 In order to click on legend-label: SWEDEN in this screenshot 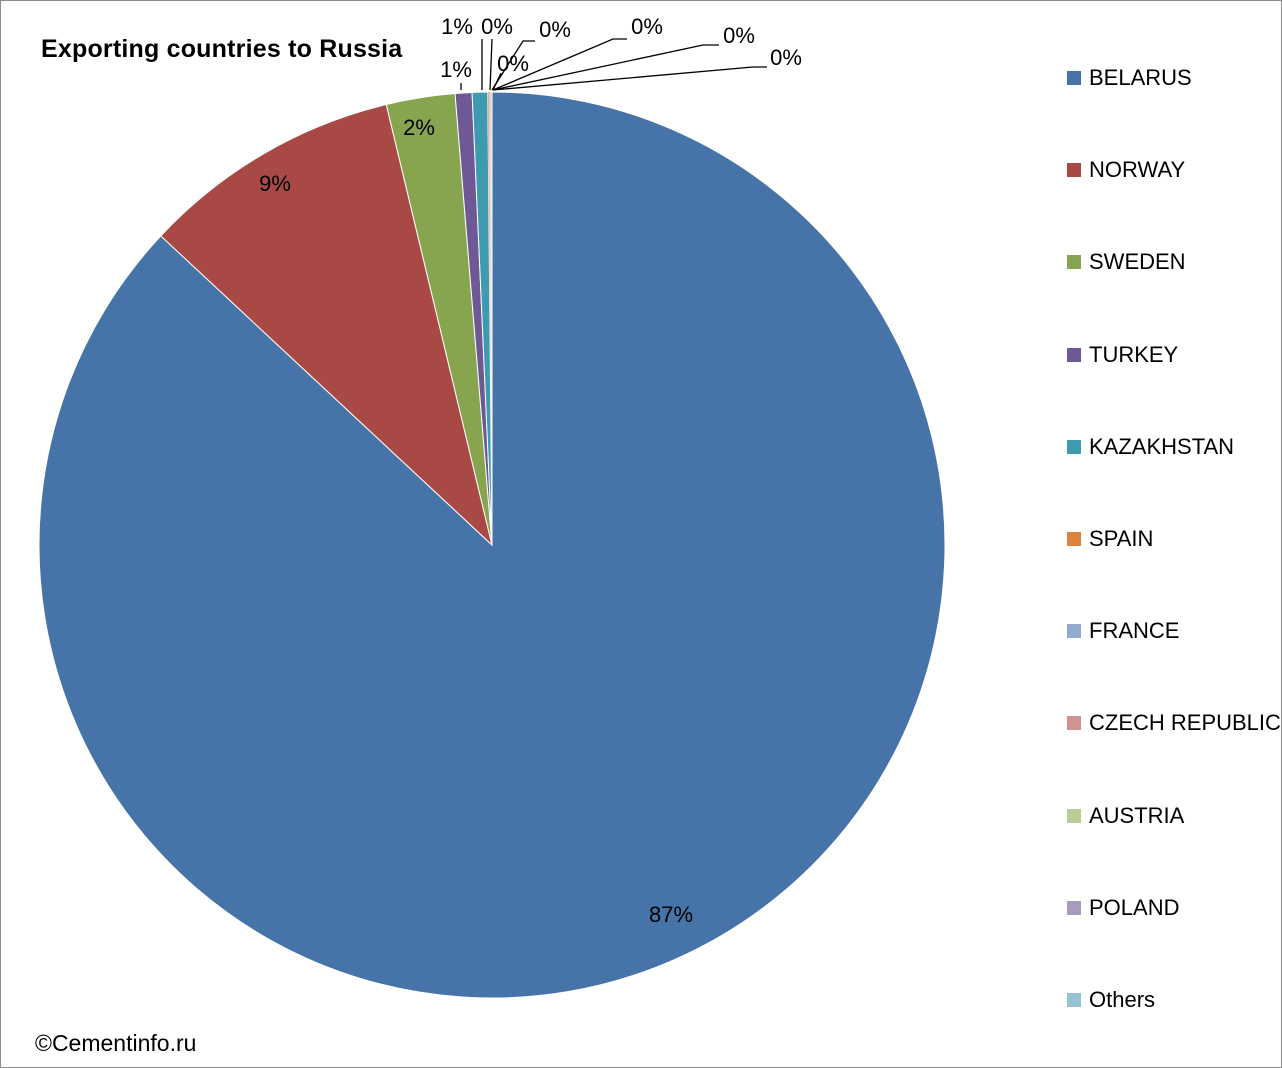, I will do `click(1137, 262)`.